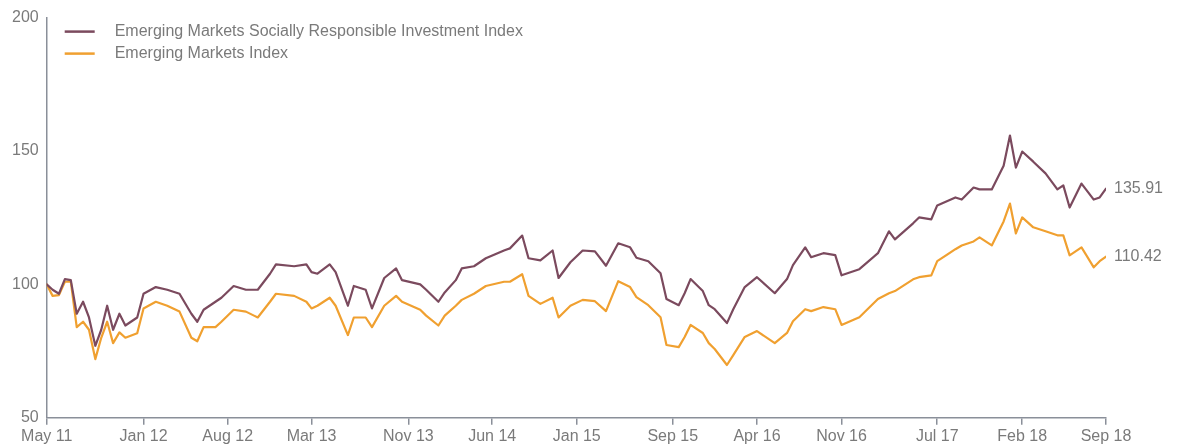 The image size is (1188, 448). I want to click on x-tick-label: Apr 16, so click(757, 435).